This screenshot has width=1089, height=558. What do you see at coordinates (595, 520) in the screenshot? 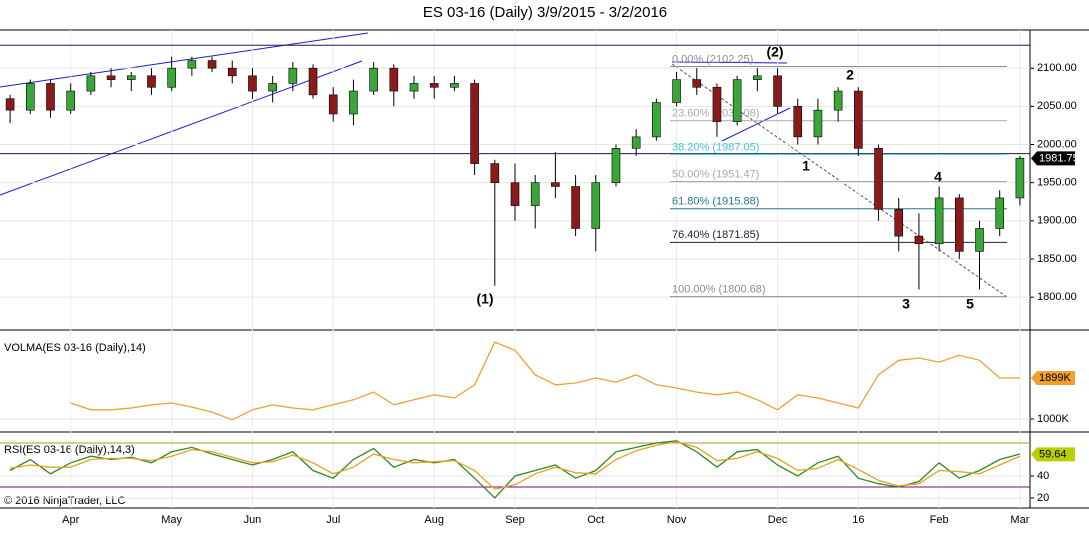
I see `x-tick-label: Oct` at bounding box center [595, 520].